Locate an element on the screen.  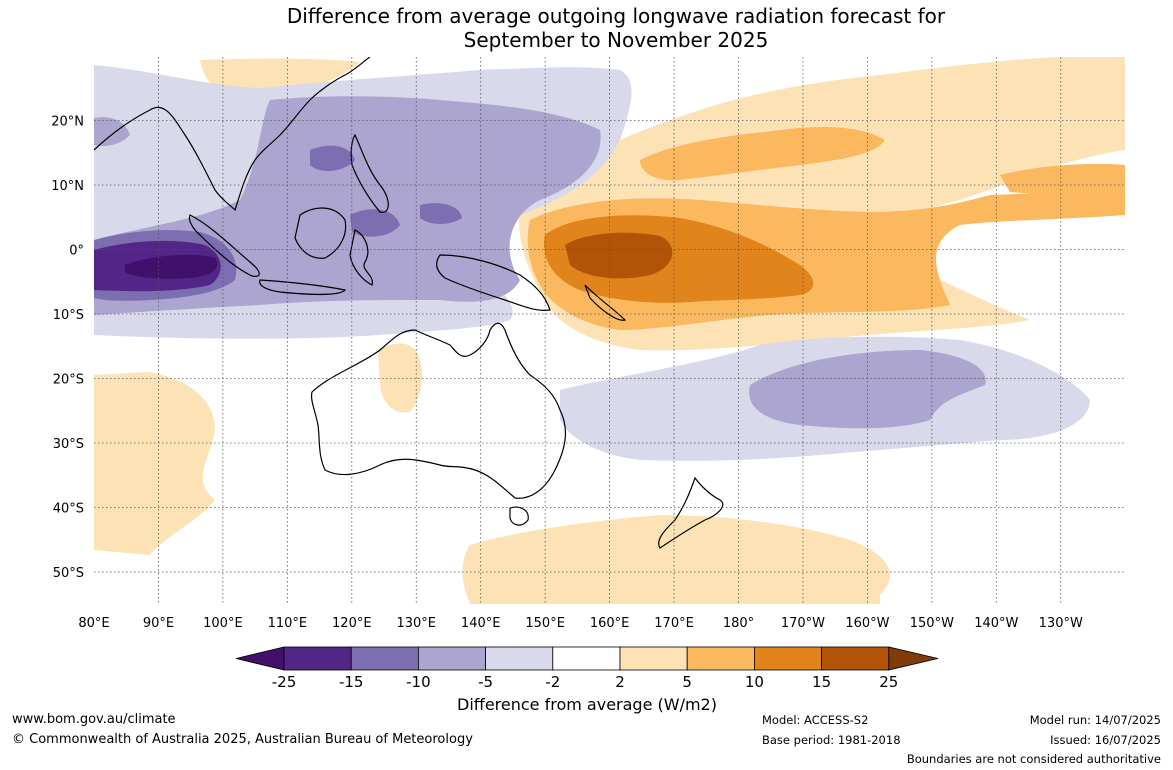
colorbar-tick-label: -2 is located at coordinates (552, 682).